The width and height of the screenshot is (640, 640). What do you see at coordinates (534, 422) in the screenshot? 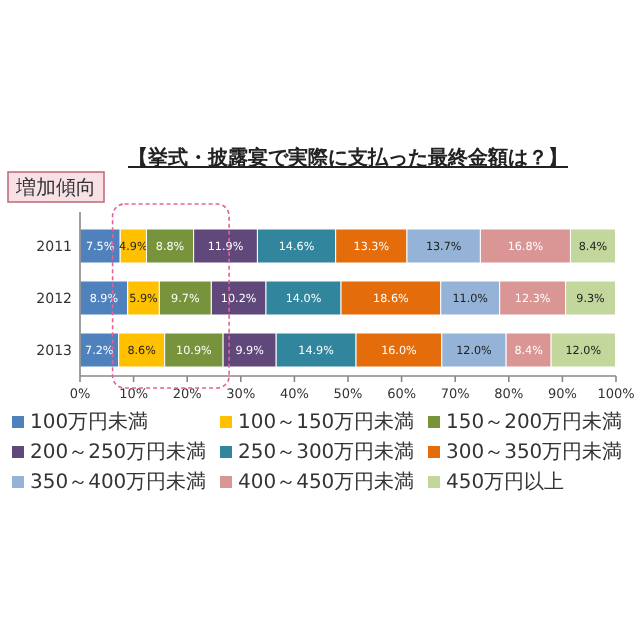
I see `legend-label: 150～200万円未満` at bounding box center [534, 422].